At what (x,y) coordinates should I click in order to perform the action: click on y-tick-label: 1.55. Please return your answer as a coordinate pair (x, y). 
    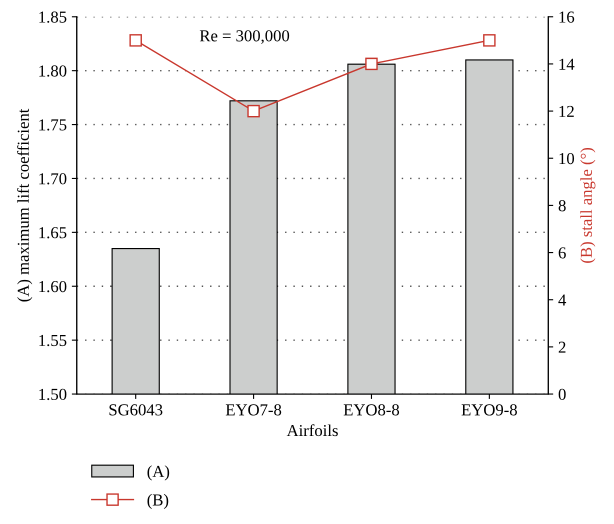
    Looking at the image, I should click on (52, 340).